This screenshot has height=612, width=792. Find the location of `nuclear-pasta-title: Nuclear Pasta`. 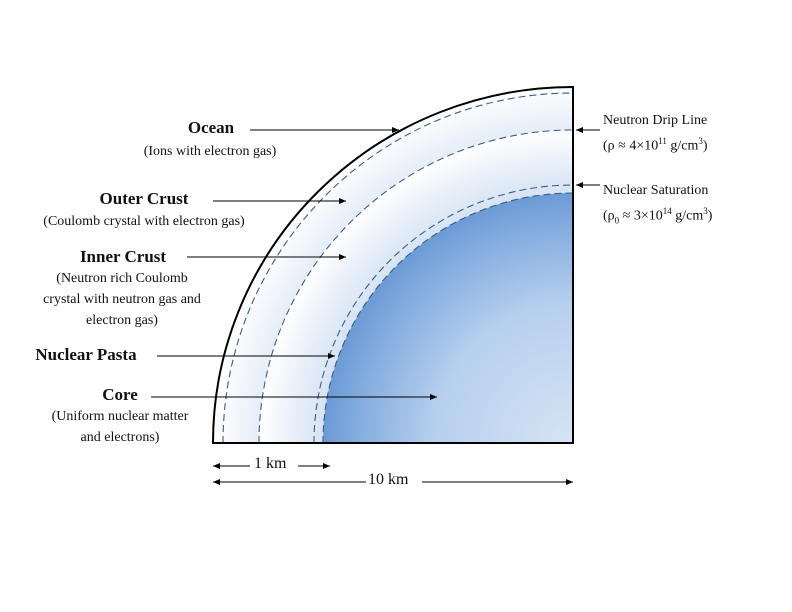

nuclear-pasta-title: Nuclear Pasta is located at coordinates (86, 354).